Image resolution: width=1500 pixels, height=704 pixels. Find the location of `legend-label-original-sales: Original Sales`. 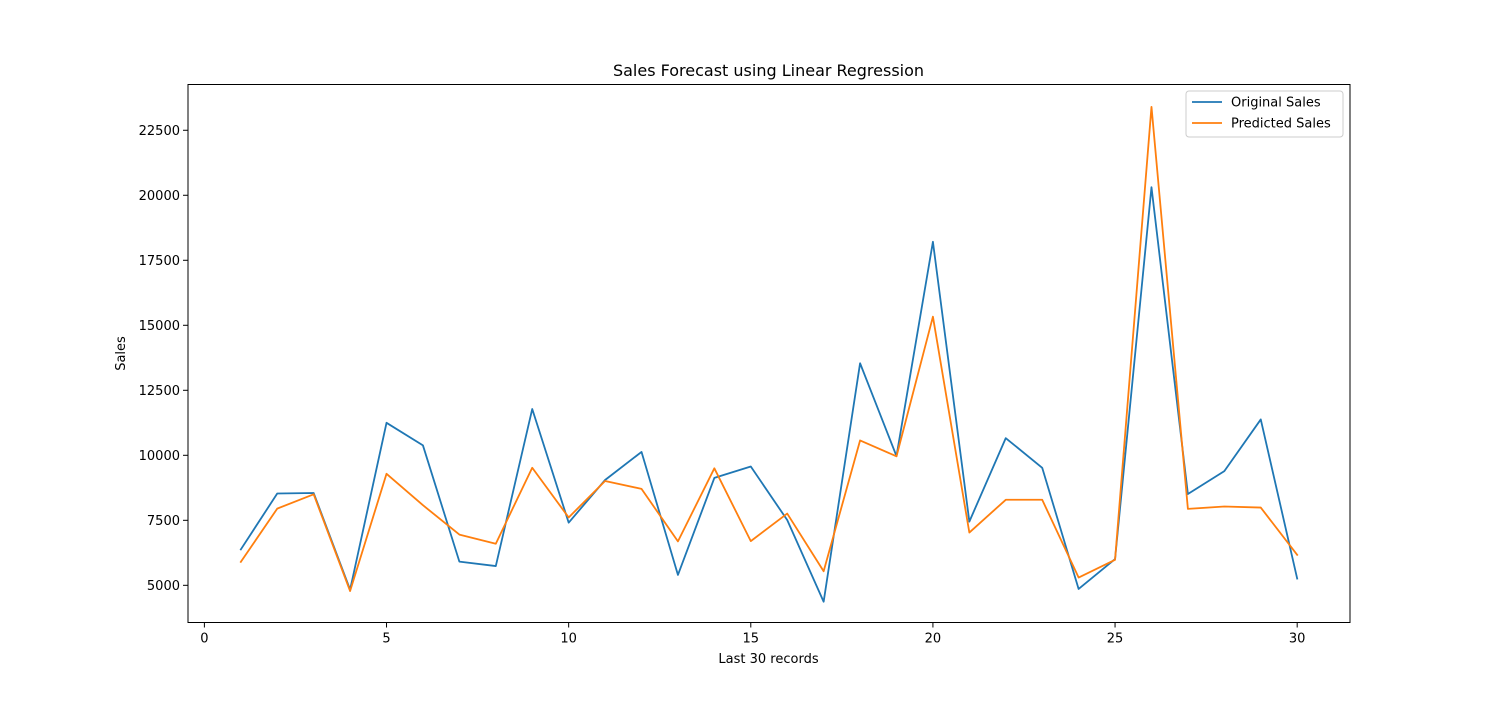

legend-label-original-sales: Original Sales is located at coordinates (1276, 103).